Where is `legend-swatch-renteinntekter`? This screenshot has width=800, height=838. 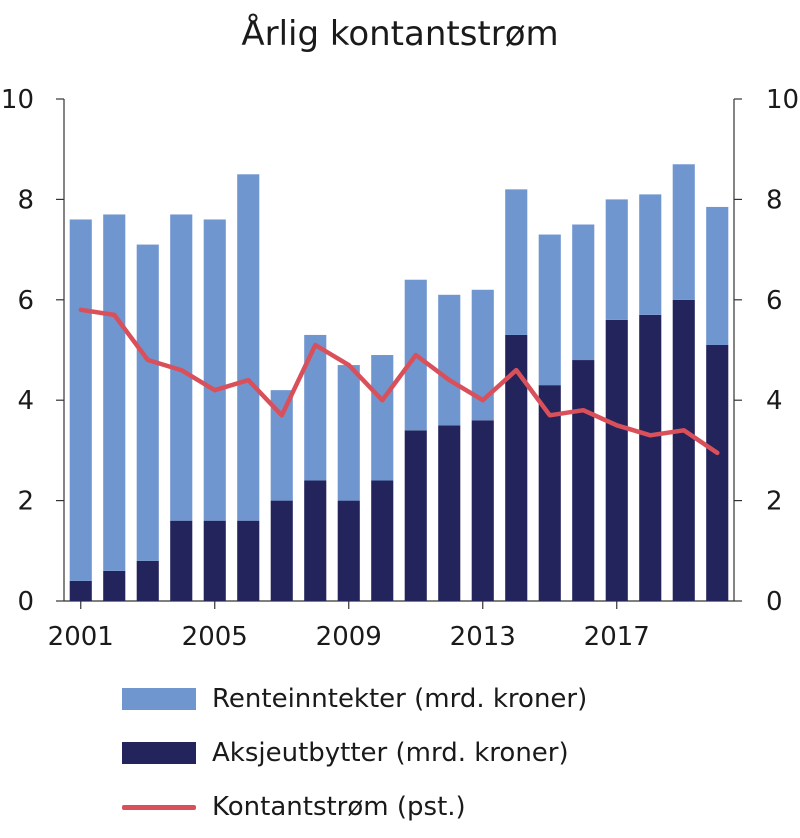 legend-swatch-renteinntekter is located at coordinates (159, 699).